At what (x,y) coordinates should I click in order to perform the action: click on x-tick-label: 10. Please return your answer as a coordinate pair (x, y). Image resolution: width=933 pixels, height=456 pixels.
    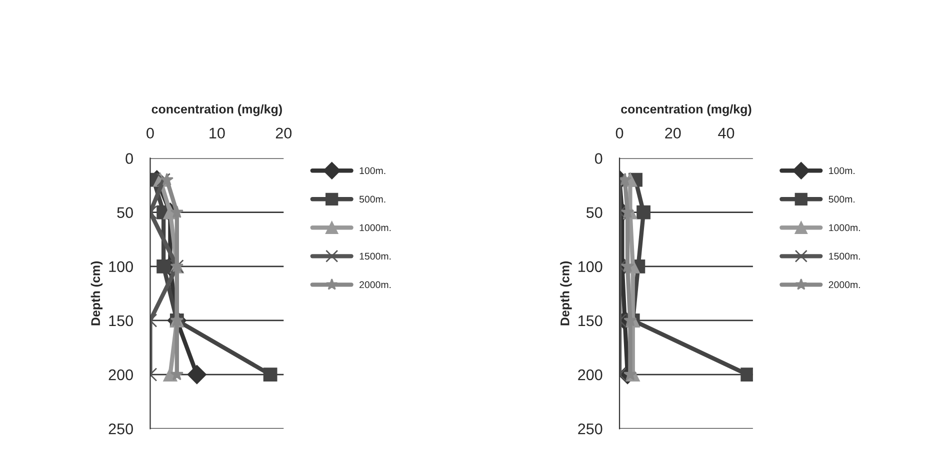
    Looking at the image, I should click on (217, 133).